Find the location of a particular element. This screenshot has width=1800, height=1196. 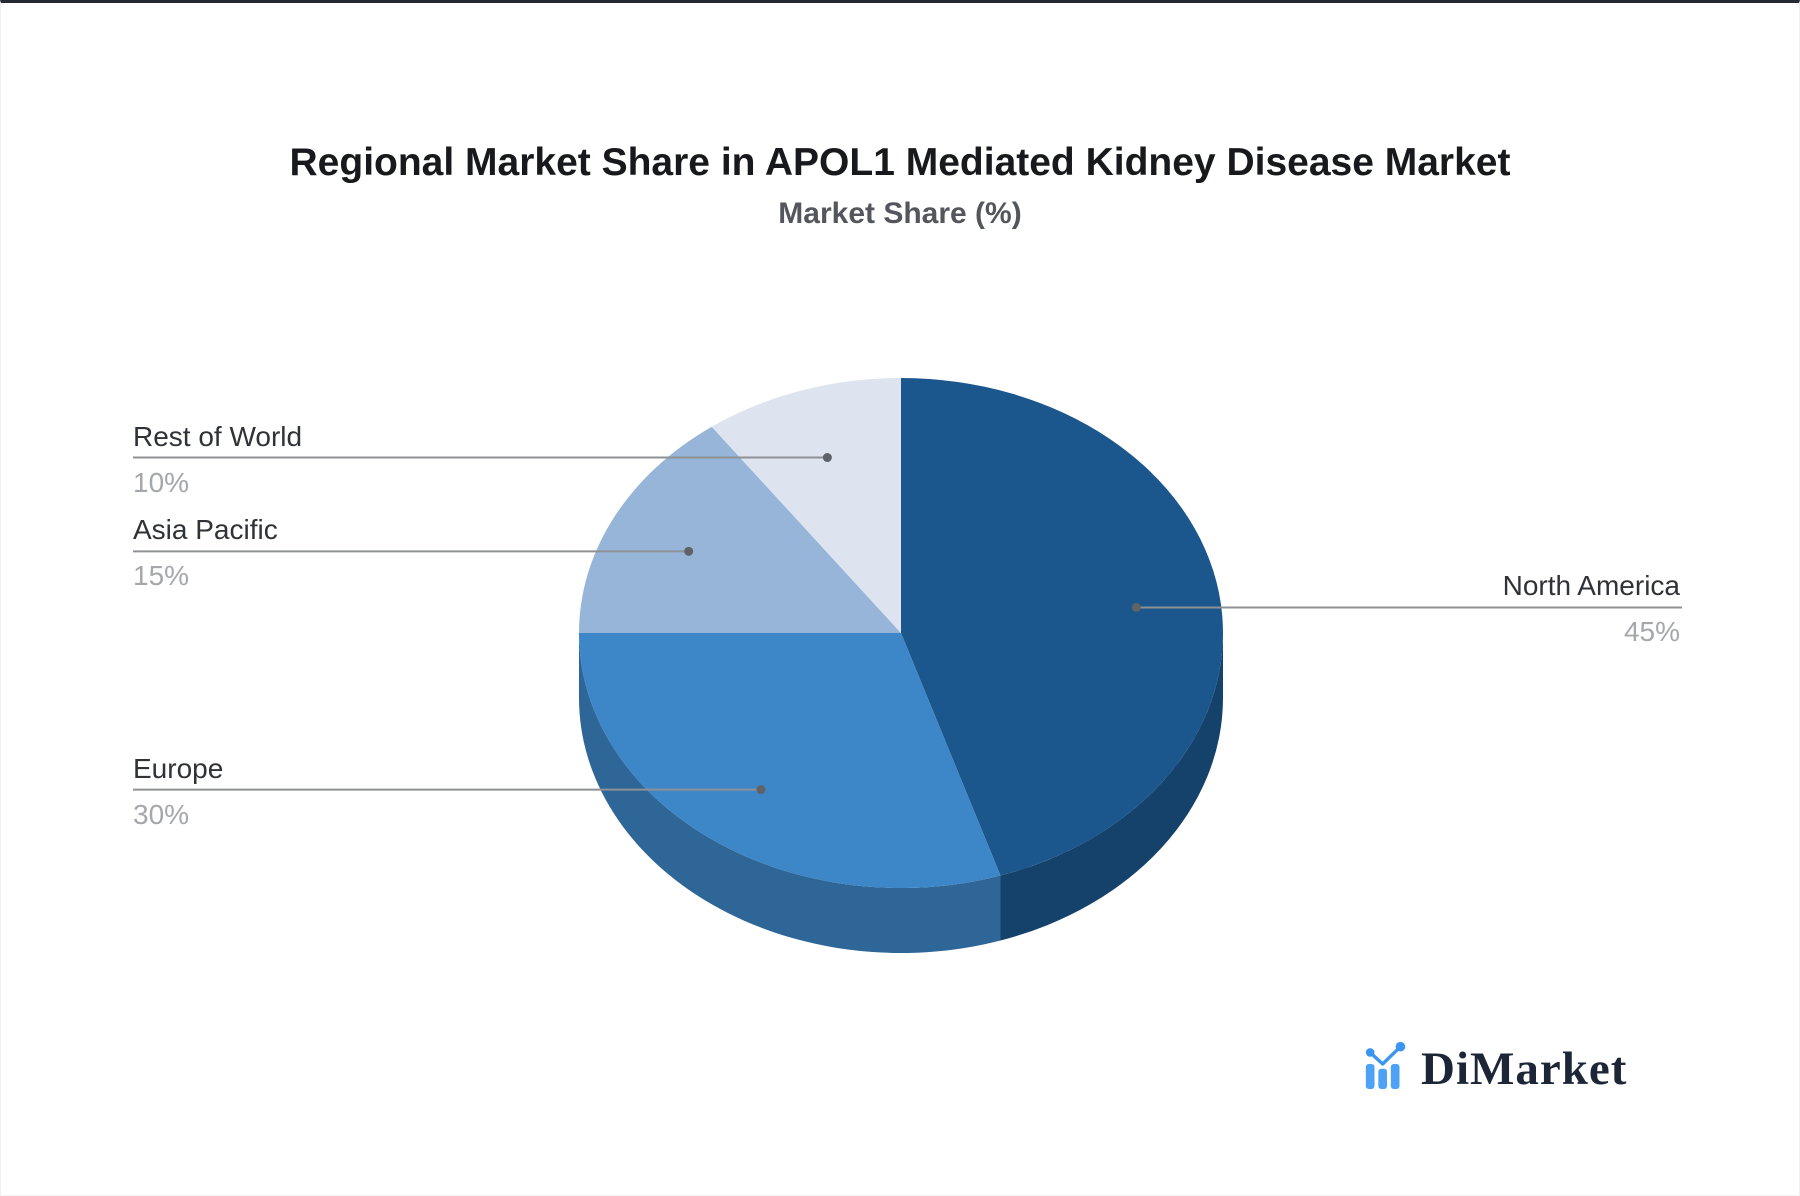

pie-slice-north-america is located at coordinates (1062, 627).